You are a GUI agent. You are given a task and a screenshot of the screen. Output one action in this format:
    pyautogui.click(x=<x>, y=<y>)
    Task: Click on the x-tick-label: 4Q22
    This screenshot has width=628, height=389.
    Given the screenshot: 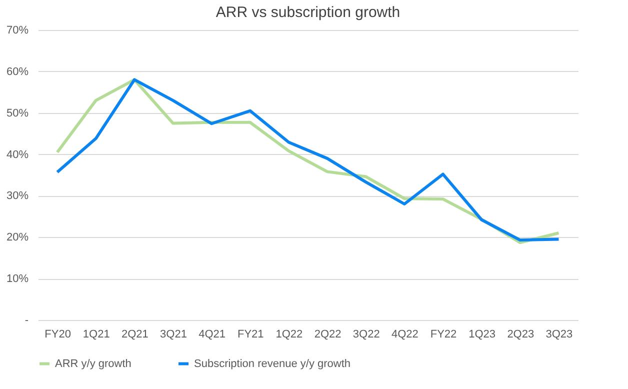 What is the action you would take?
    pyautogui.click(x=404, y=334)
    